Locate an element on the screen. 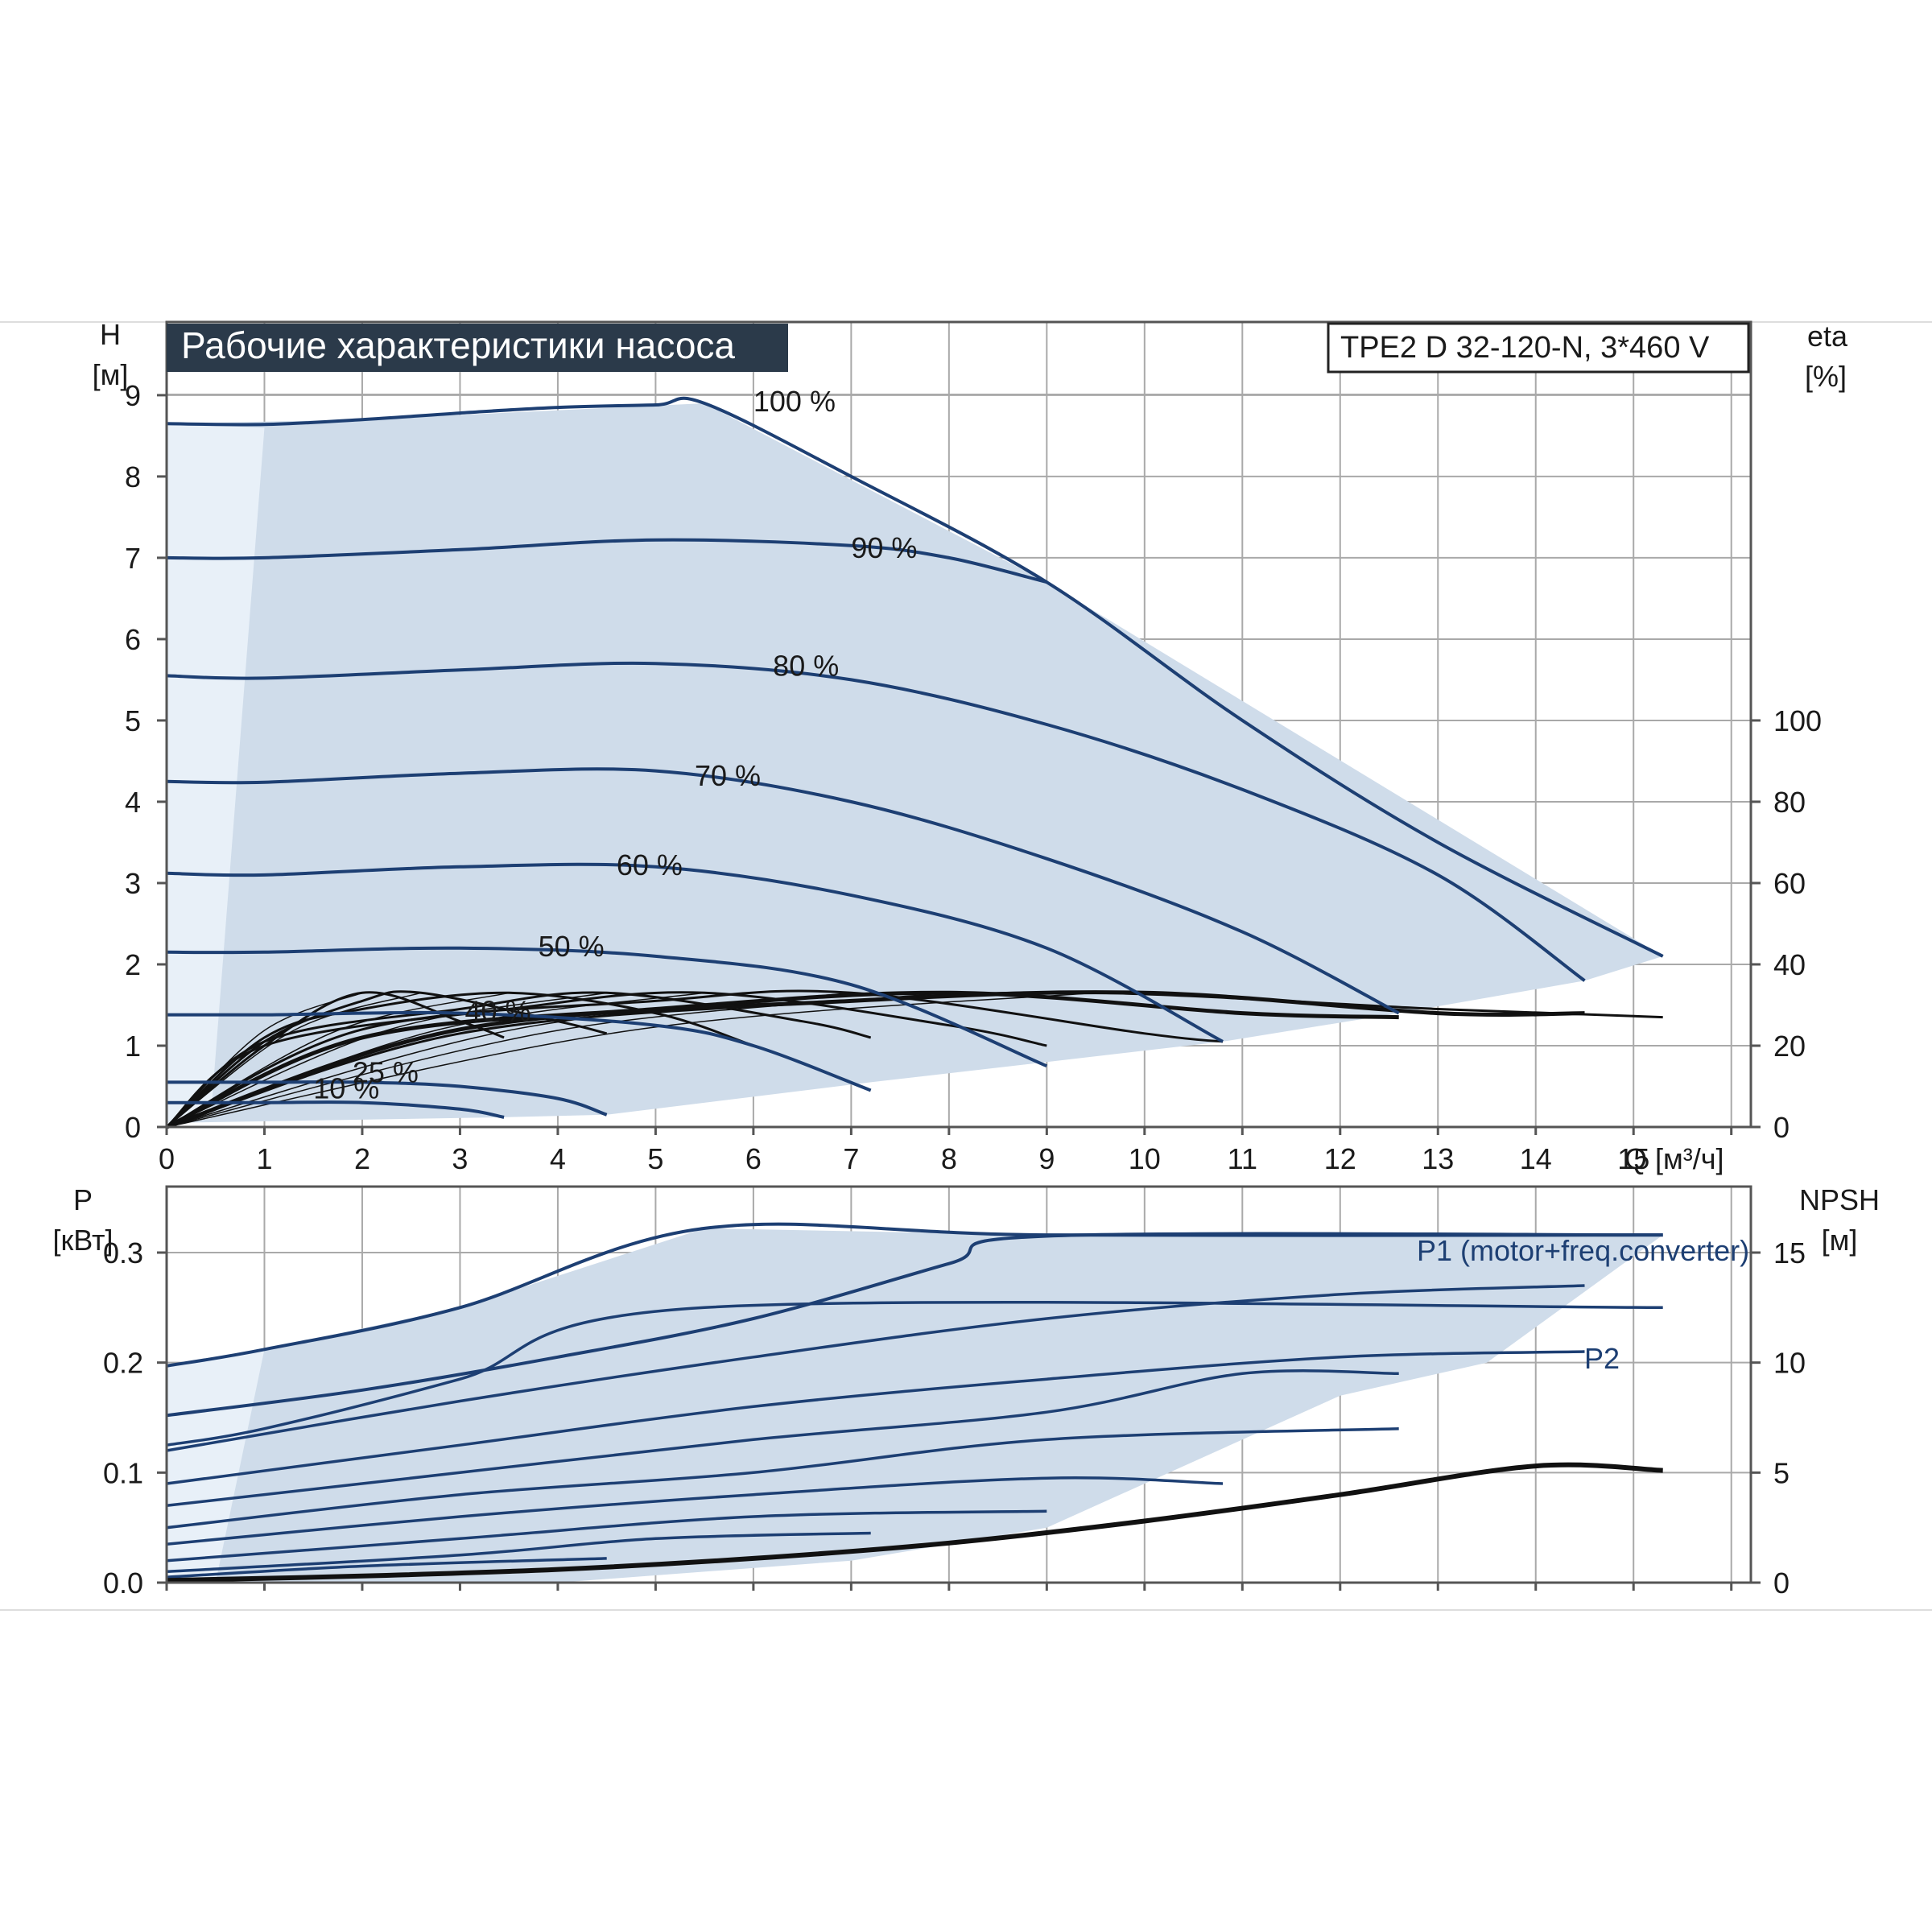  y2-tick-label: 0 is located at coordinates (1781, 1127).